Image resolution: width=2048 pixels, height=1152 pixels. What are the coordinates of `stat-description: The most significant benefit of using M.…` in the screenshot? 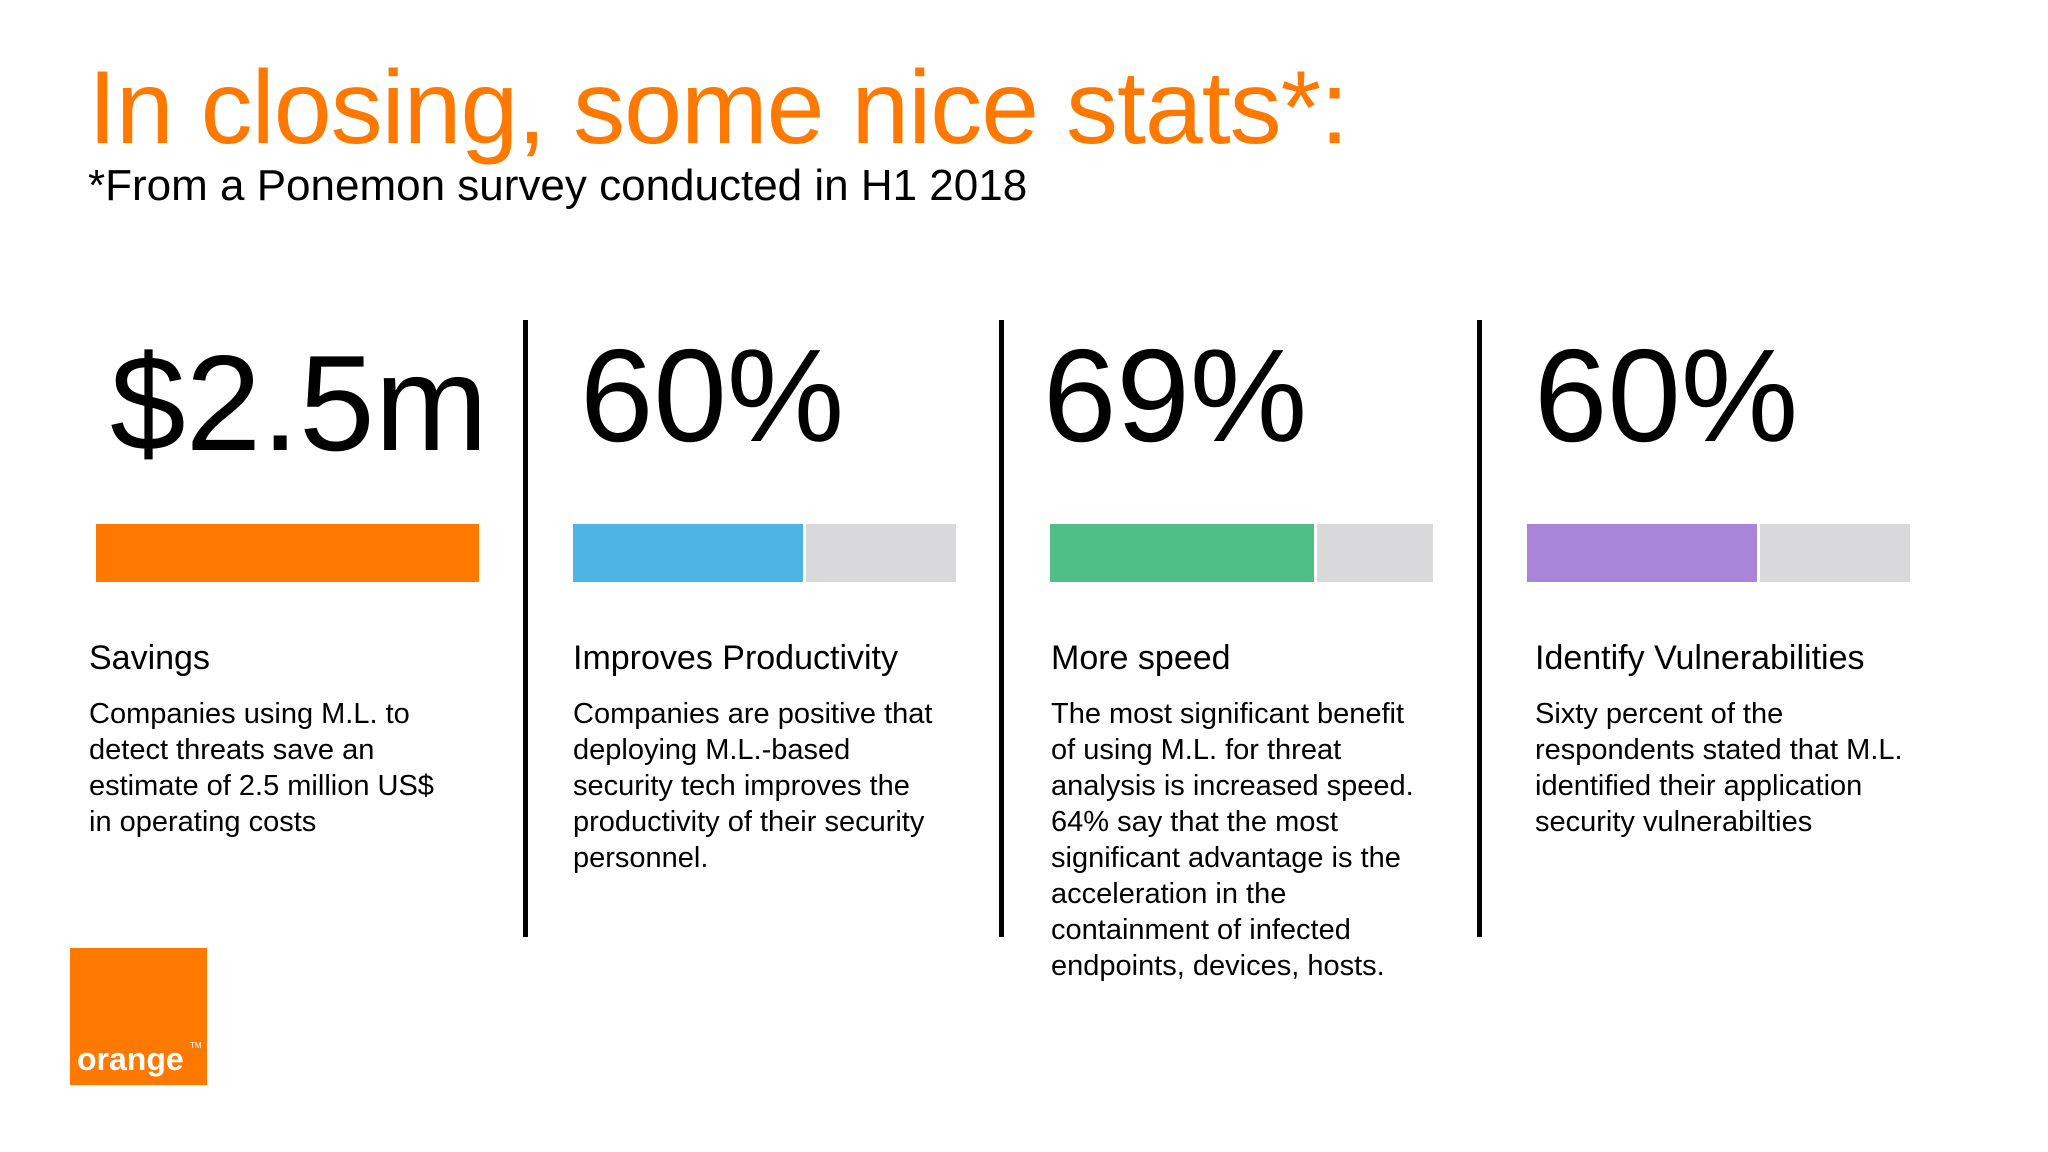 It's located at (1232, 840).